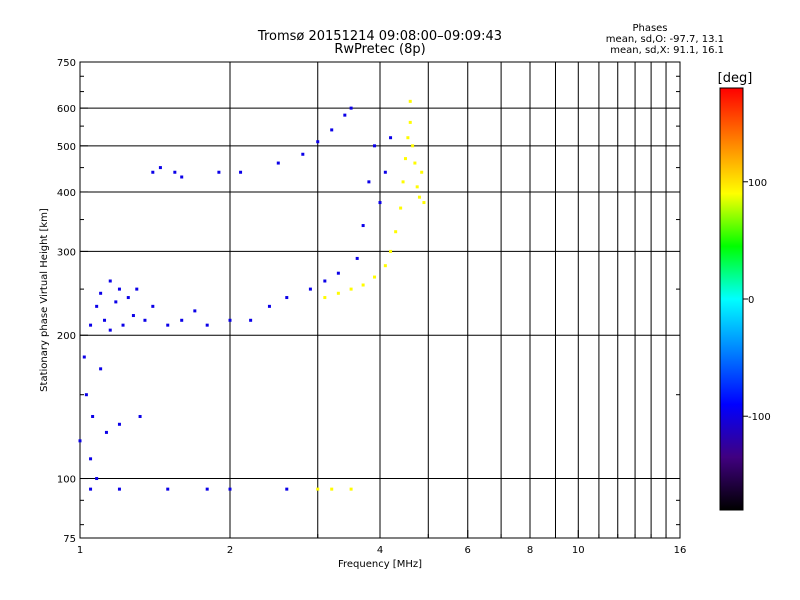 The image size is (800, 600). I want to click on x-tick-label: 16, so click(680, 550).